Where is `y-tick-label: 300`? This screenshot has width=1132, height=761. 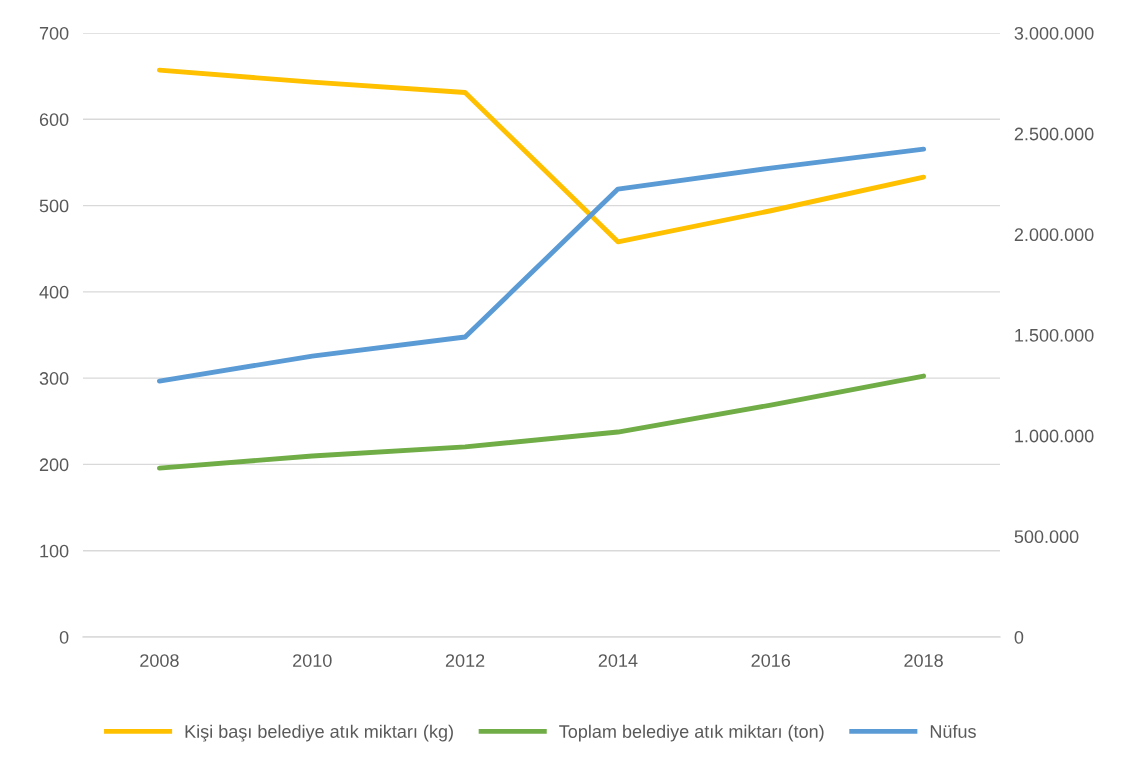
y-tick-label: 300 is located at coordinates (54, 378).